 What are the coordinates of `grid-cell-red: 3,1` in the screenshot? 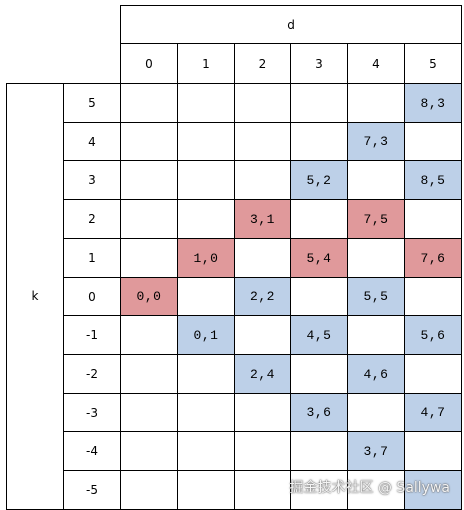 It's located at (262, 219).